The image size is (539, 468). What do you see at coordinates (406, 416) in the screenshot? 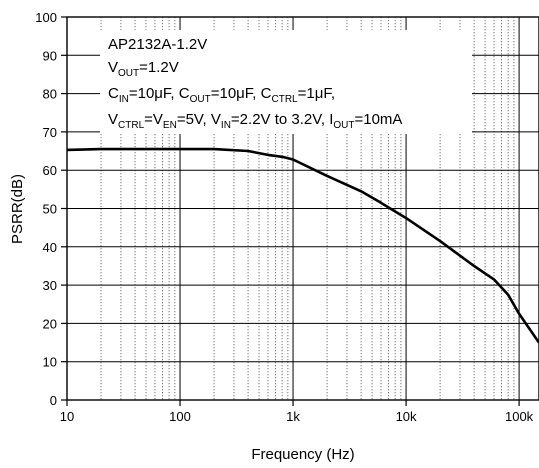
I see `x-tick-label: 10k` at bounding box center [406, 416].